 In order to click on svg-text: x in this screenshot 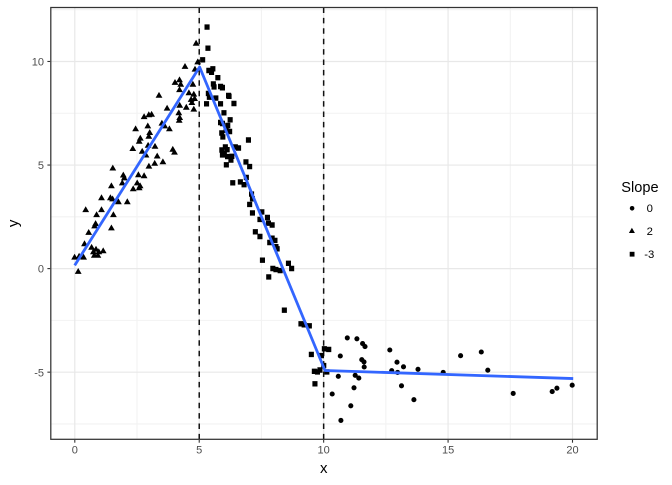, I will do `click(324, 468)`.